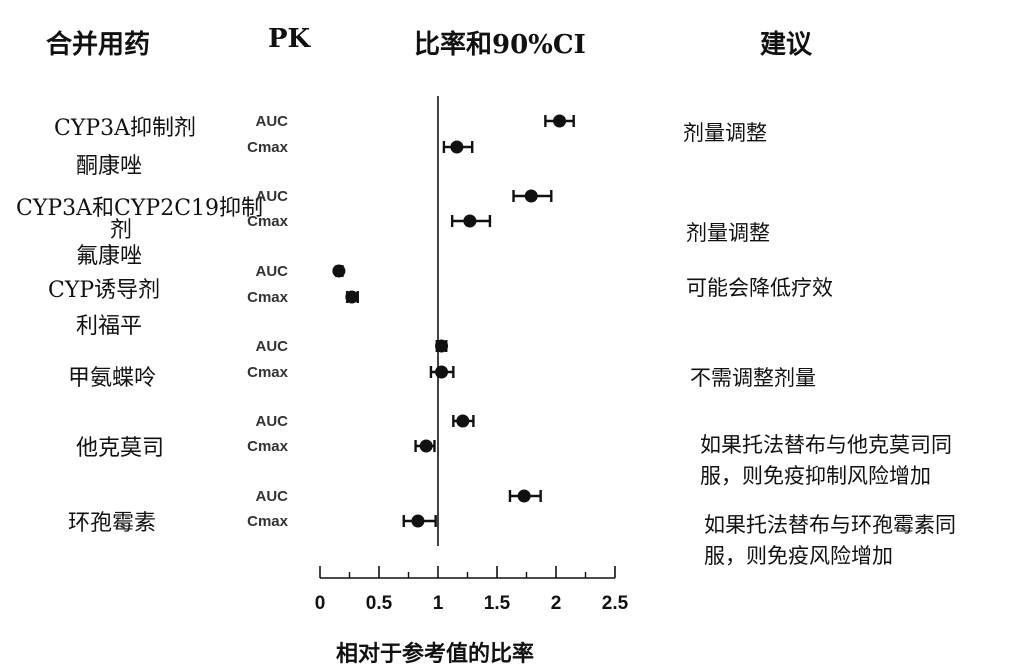 The height and width of the screenshot is (671, 1033). Describe the element at coordinates (830, 525) in the screenshot. I see `recommendation-line: 如果托法替布与环孢霉素同` at that location.